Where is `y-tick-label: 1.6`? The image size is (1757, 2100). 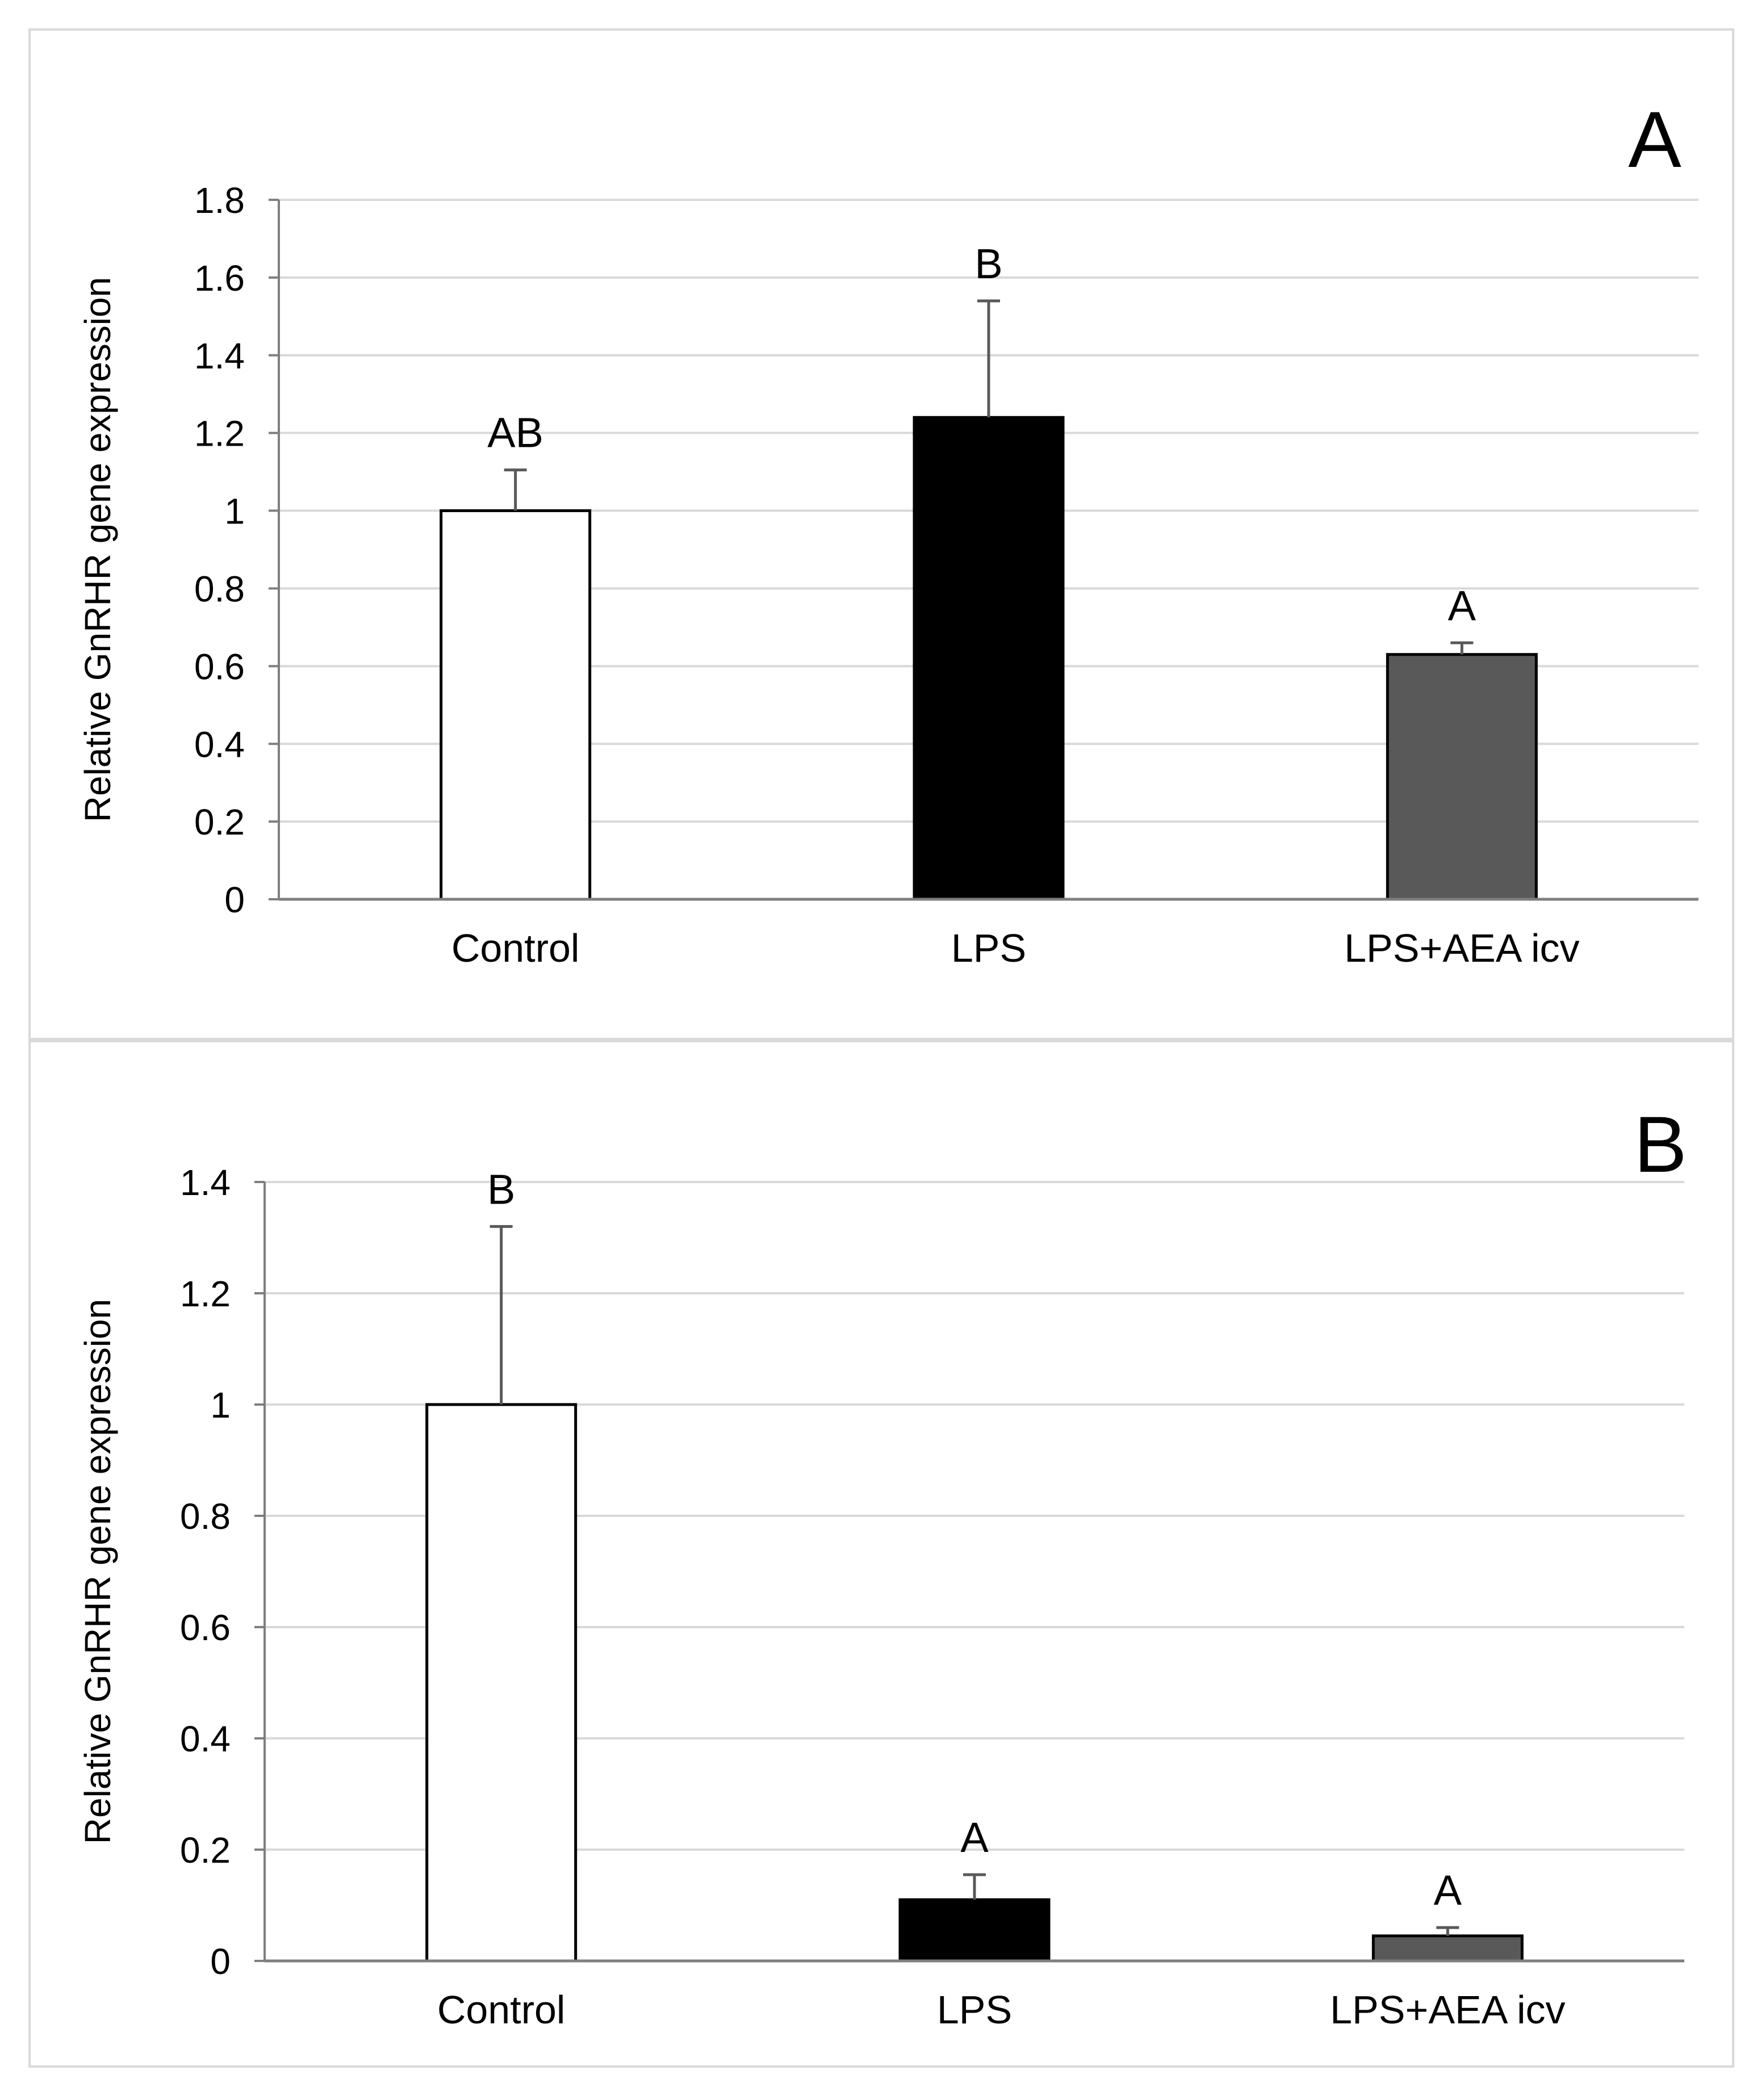 y-tick-label: 1.6 is located at coordinates (219, 278).